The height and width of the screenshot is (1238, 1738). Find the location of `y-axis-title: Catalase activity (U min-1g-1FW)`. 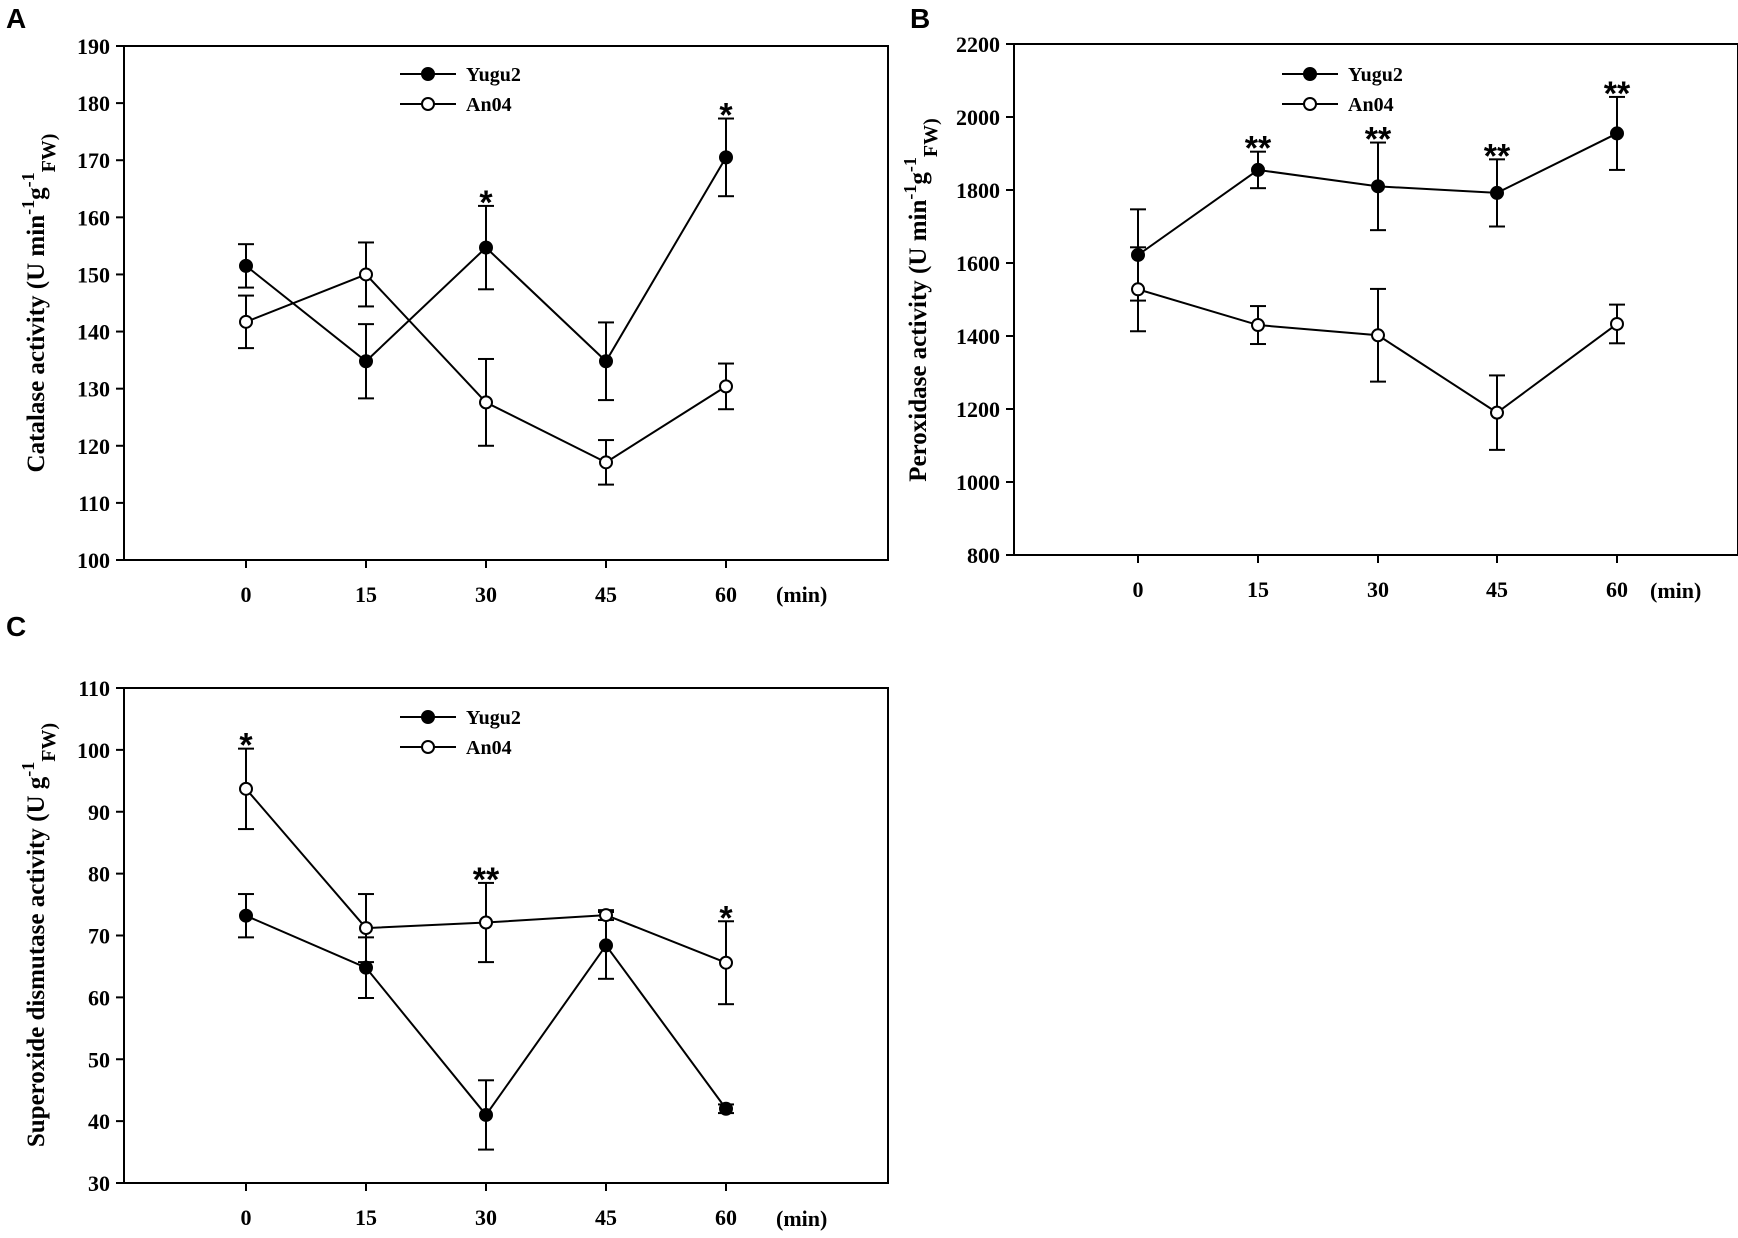

y-axis-title: Catalase activity (U min-1g-1FW) is located at coordinates (39, 303).